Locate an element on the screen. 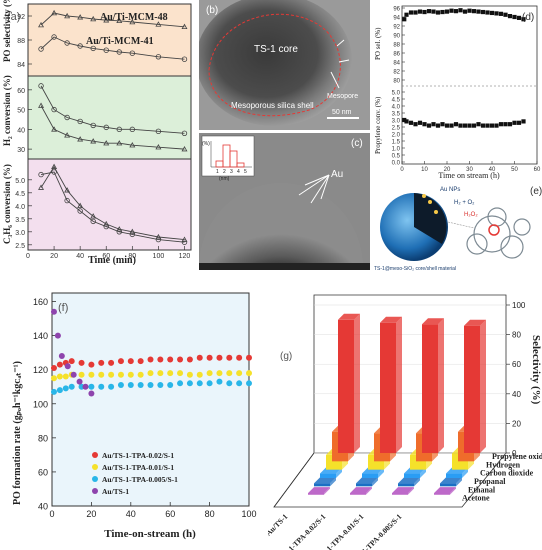  hist-tick: 4 is located at coordinates (238, 172).